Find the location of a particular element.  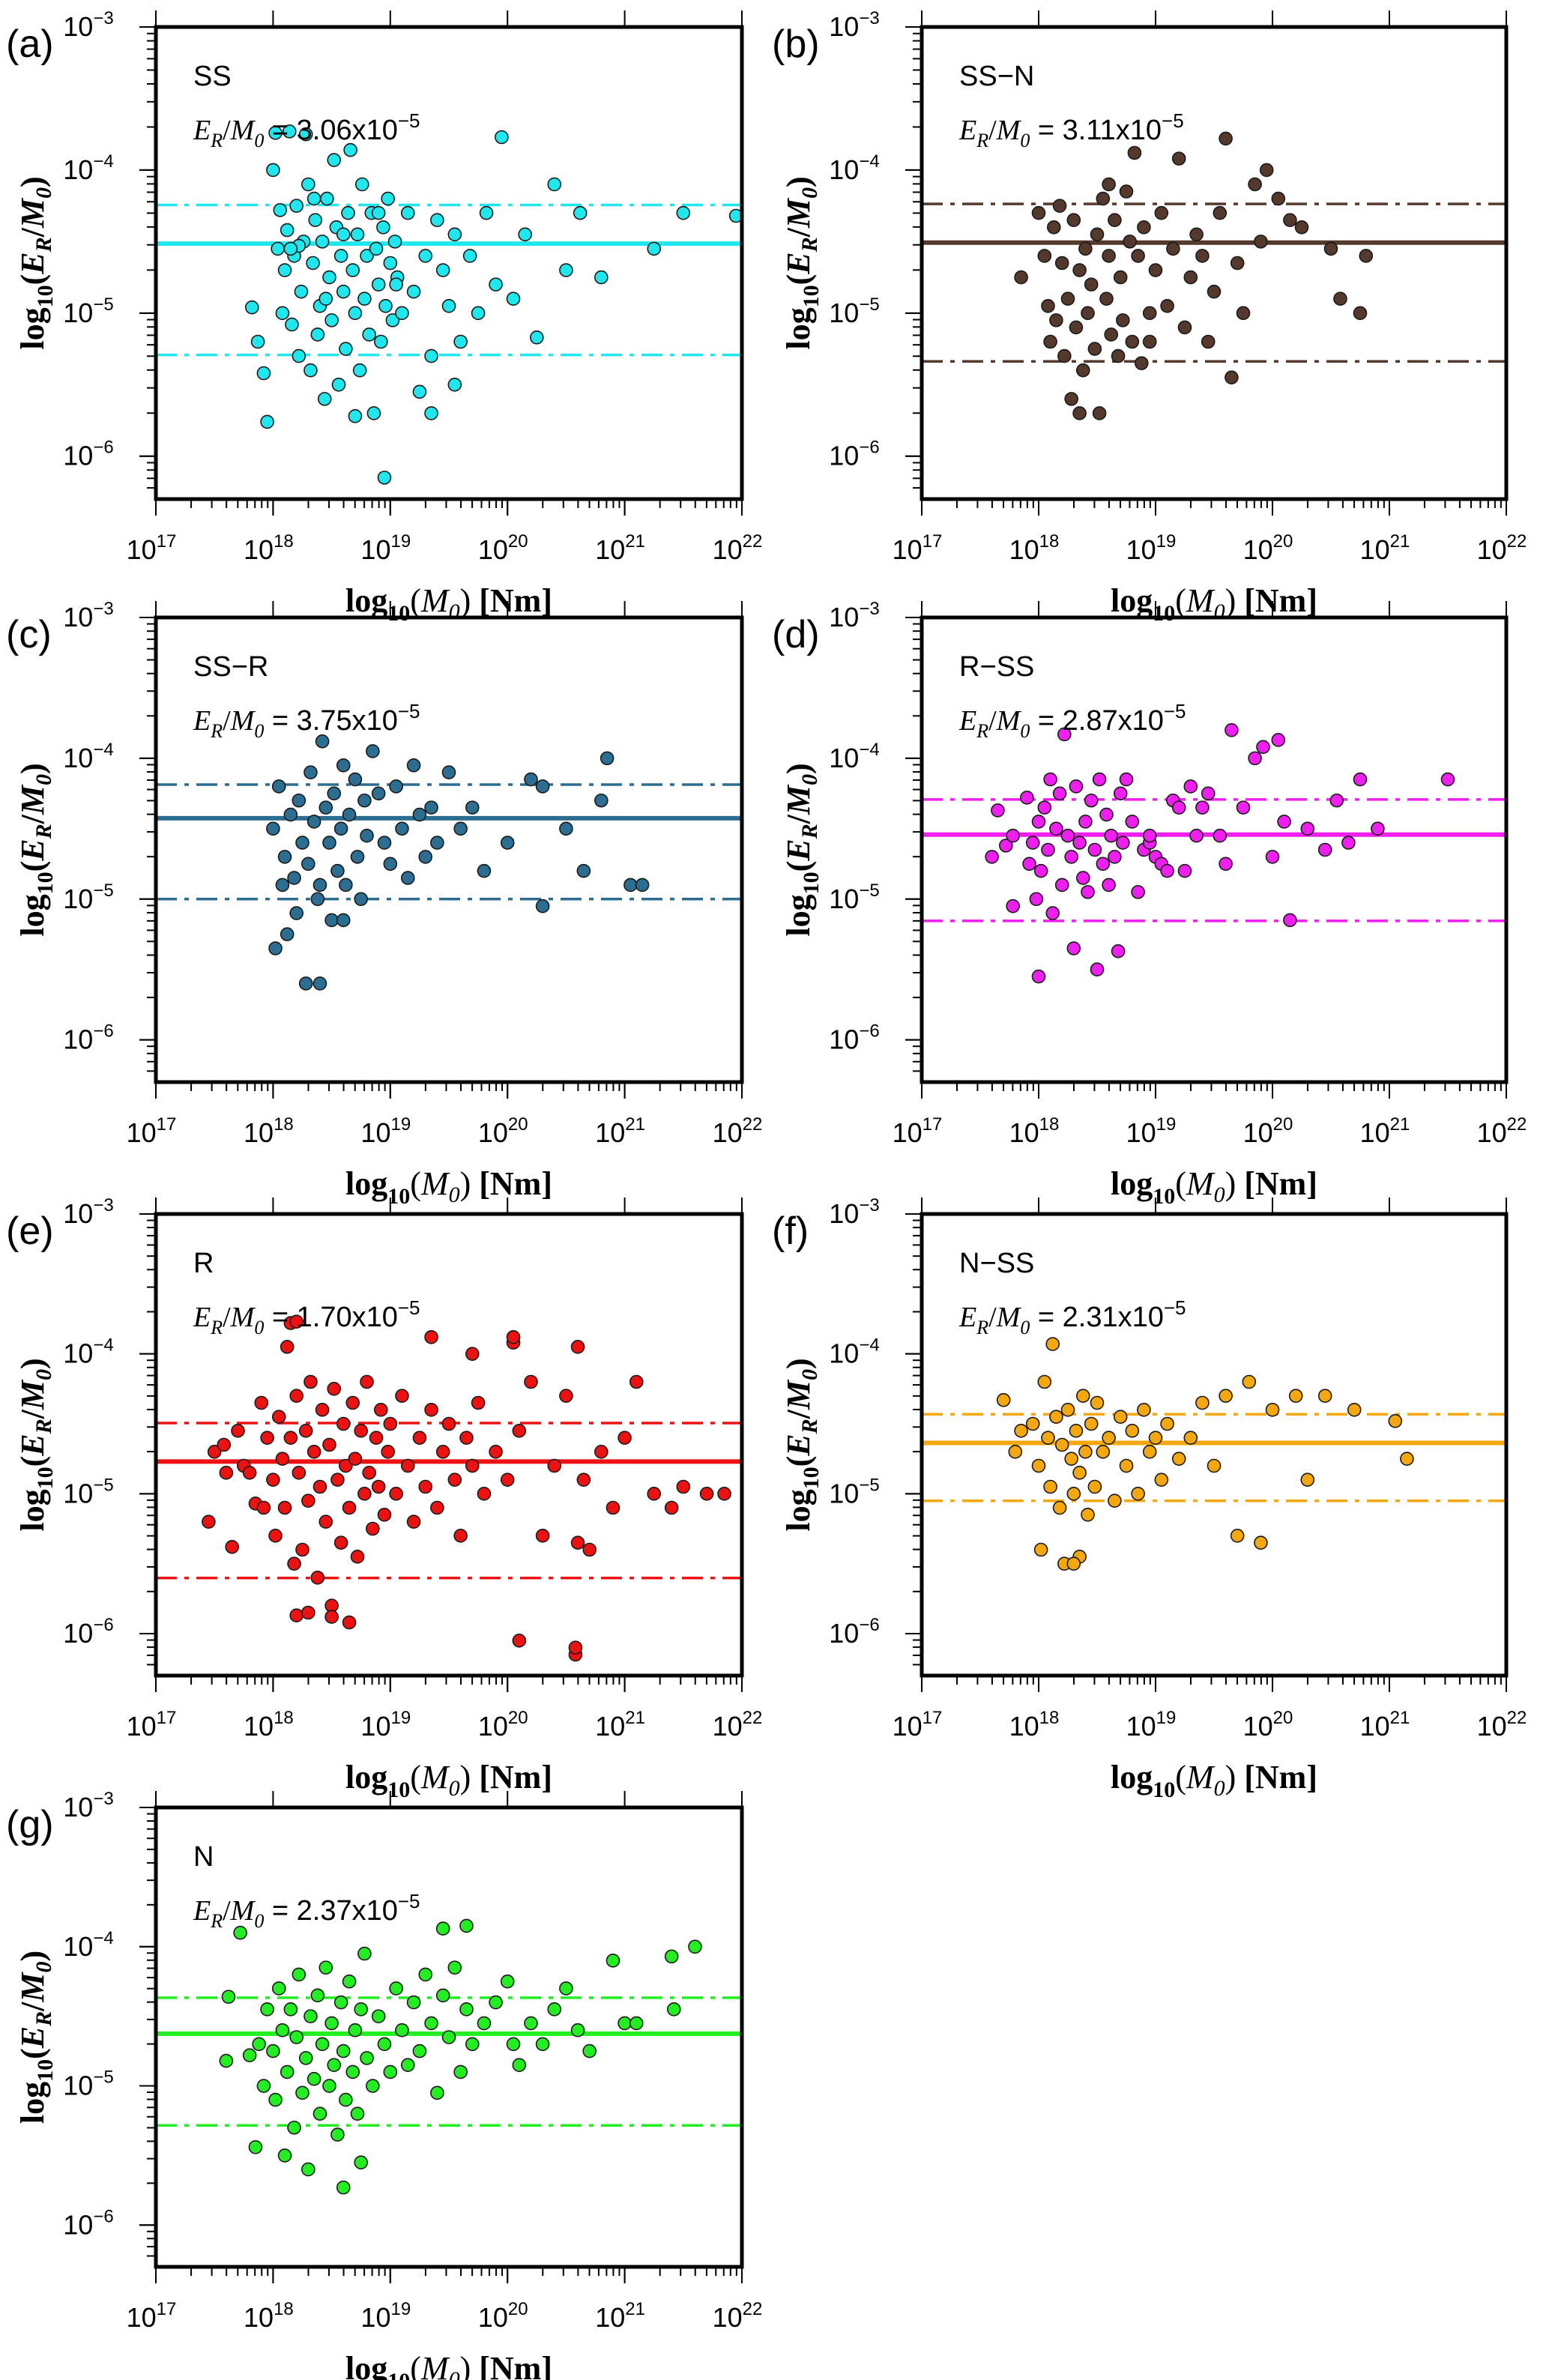

panel-label: (e) is located at coordinates (30, 1231).